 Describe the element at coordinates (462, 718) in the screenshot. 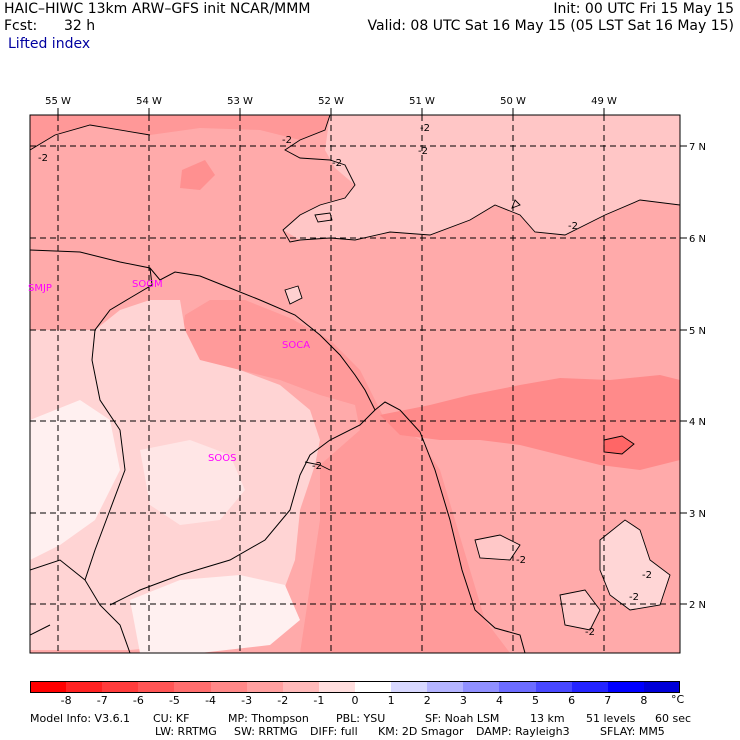

I see `footer-surface: SF: Noah LSM` at that location.